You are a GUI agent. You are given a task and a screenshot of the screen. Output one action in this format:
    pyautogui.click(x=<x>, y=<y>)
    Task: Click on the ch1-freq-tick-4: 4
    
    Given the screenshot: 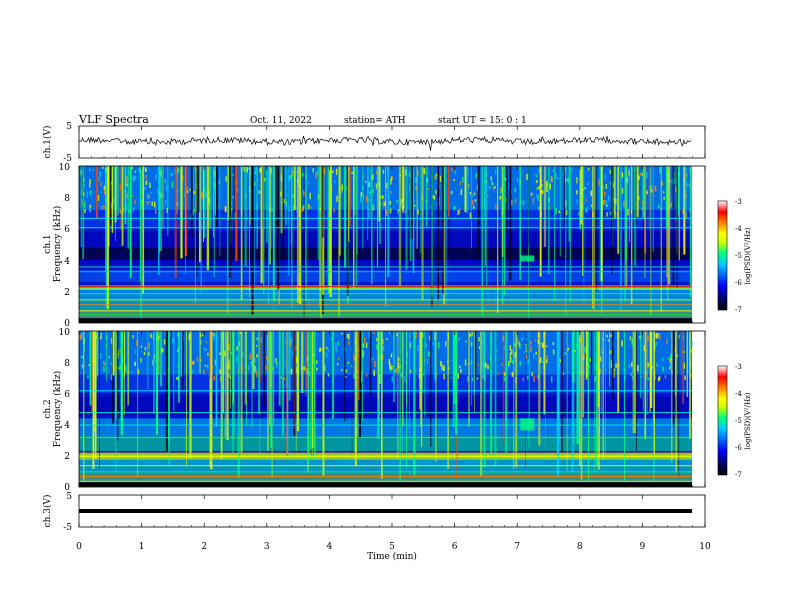 What is the action you would take?
    pyautogui.click(x=67, y=262)
    